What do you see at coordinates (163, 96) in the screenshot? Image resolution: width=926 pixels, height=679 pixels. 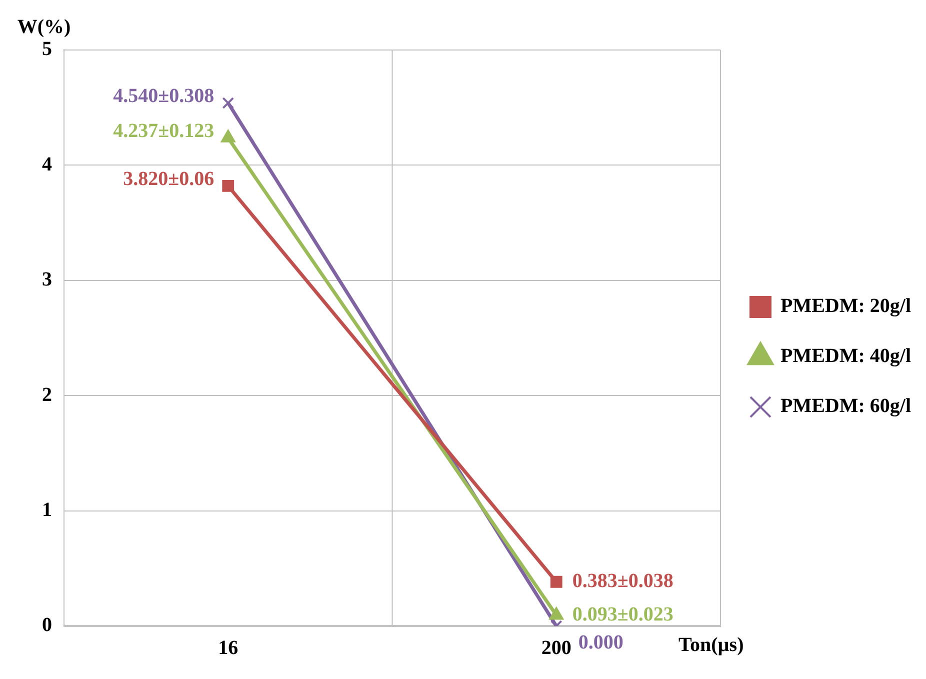 I see `data-label: 4.540±0.308` at bounding box center [163, 96].